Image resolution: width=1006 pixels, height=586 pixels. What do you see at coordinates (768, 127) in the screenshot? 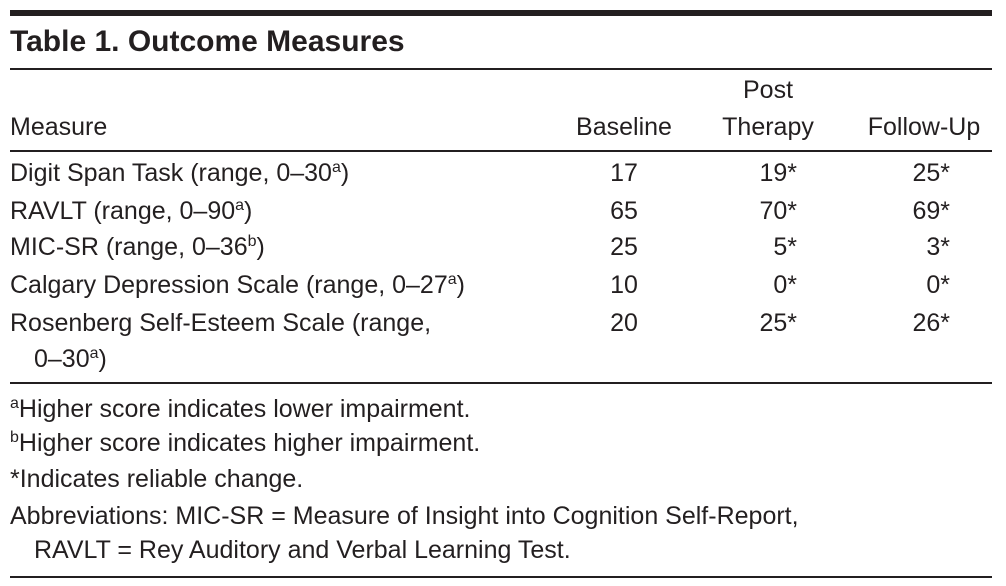
I see `header-therapy: Therapy` at bounding box center [768, 127].